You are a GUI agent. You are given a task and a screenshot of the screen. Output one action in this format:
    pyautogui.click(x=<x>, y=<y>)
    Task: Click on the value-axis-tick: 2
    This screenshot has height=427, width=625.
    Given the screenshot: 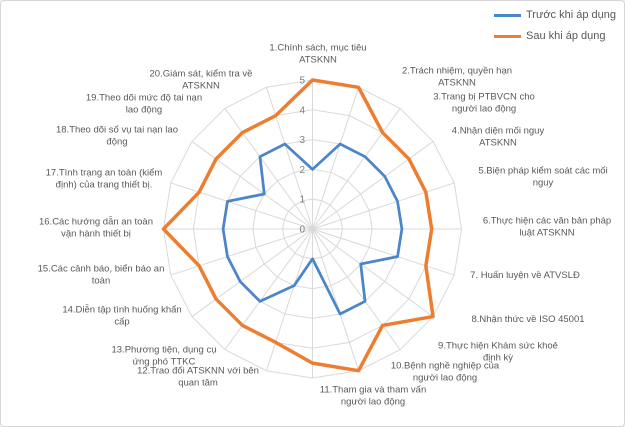 What is the action you would take?
    pyautogui.click(x=302, y=170)
    